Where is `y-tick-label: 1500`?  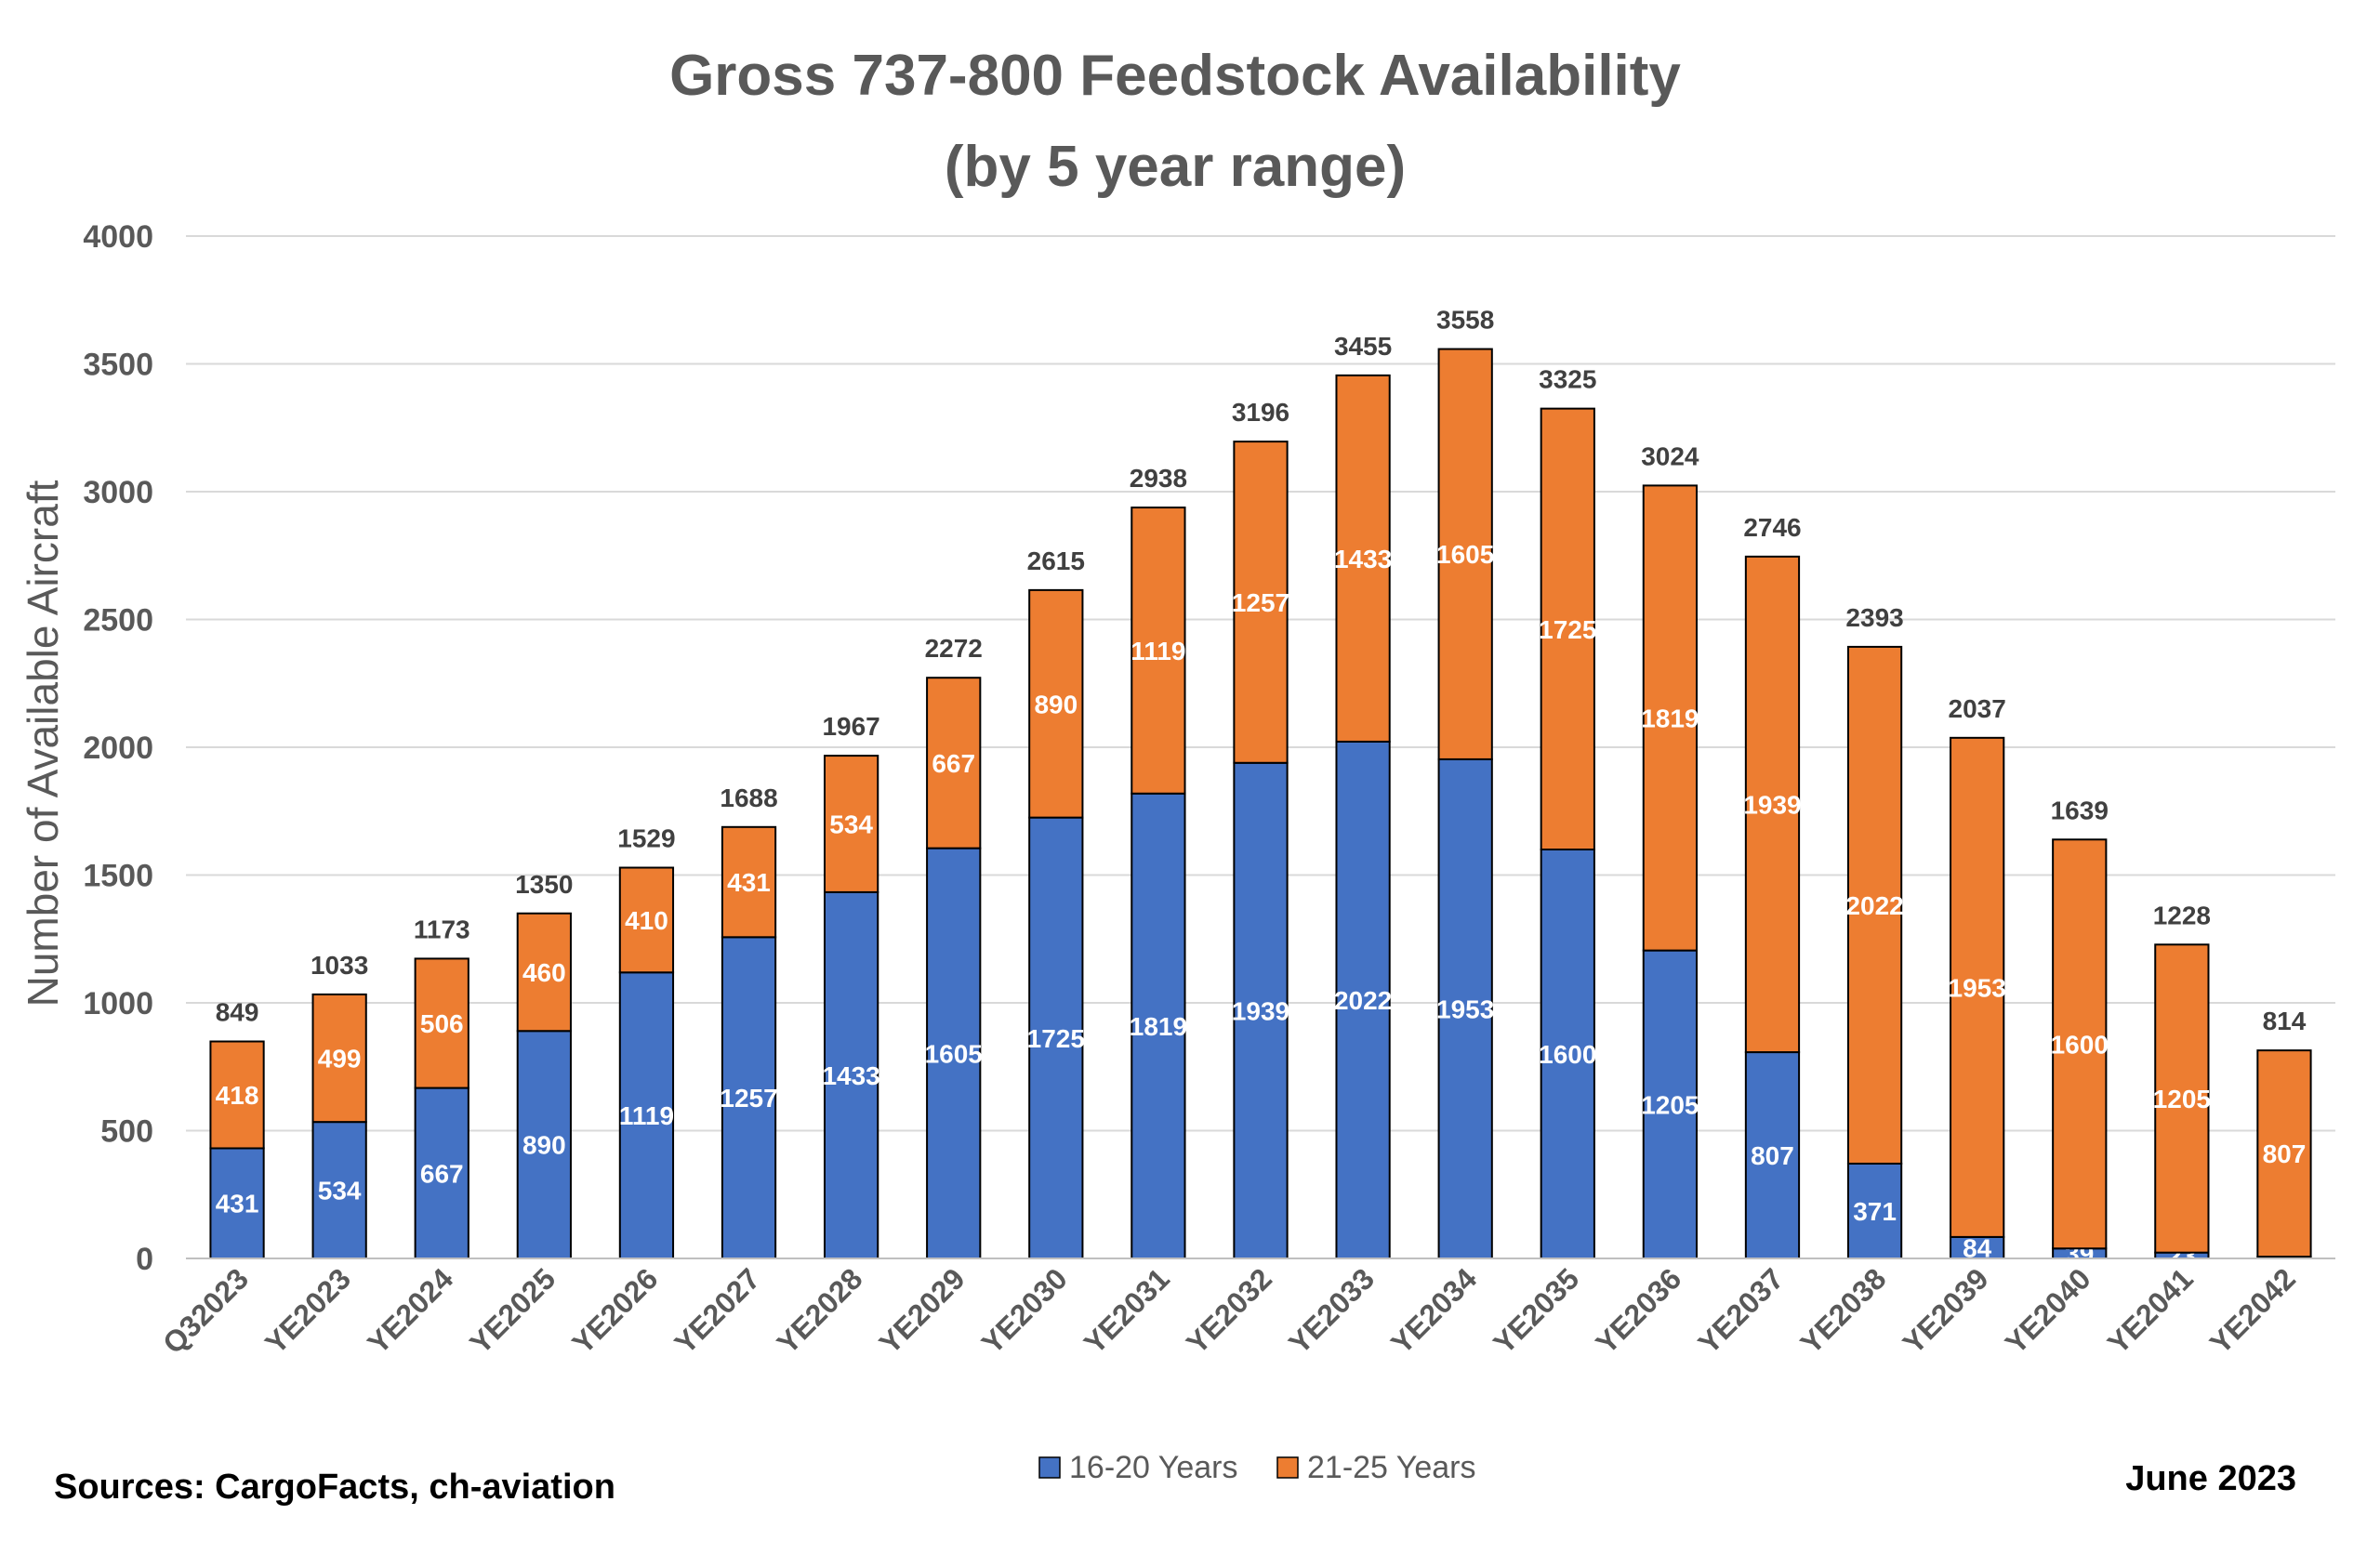 y-tick-label: 1500 is located at coordinates (118, 876).